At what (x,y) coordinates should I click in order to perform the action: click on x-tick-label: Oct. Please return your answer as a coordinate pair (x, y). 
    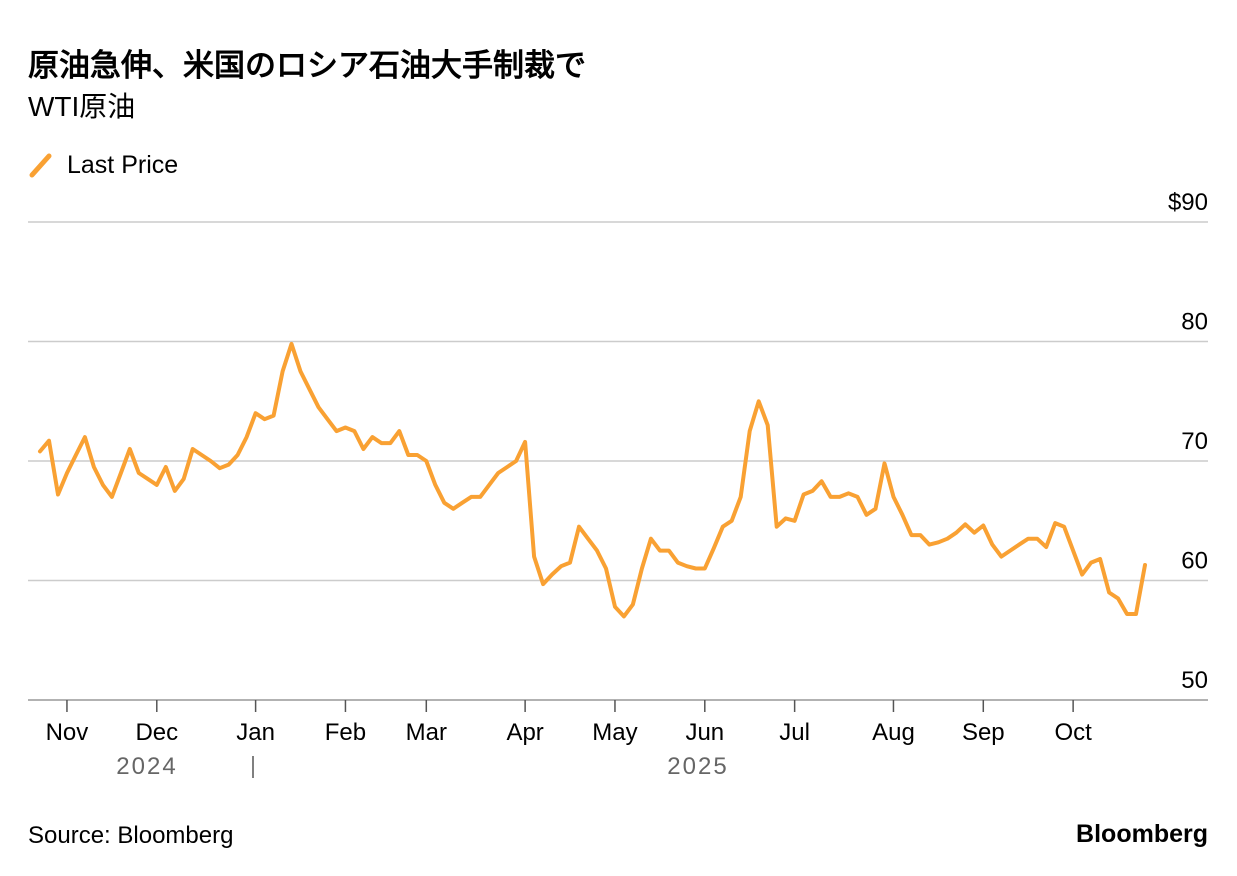
    Looking at the image, I should click on (1073, 732).